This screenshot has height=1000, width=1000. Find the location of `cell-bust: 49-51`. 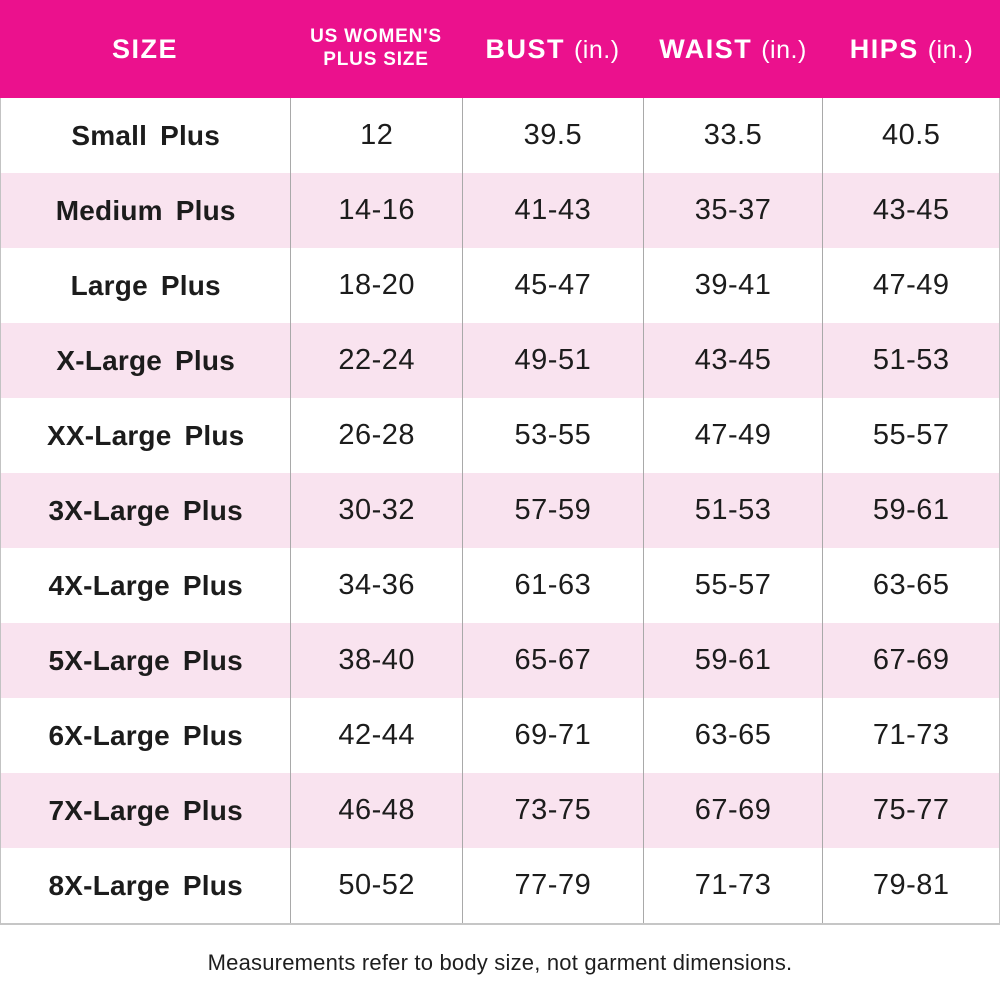

cell-bust: 49-51 is located at coordinates (552, 360).